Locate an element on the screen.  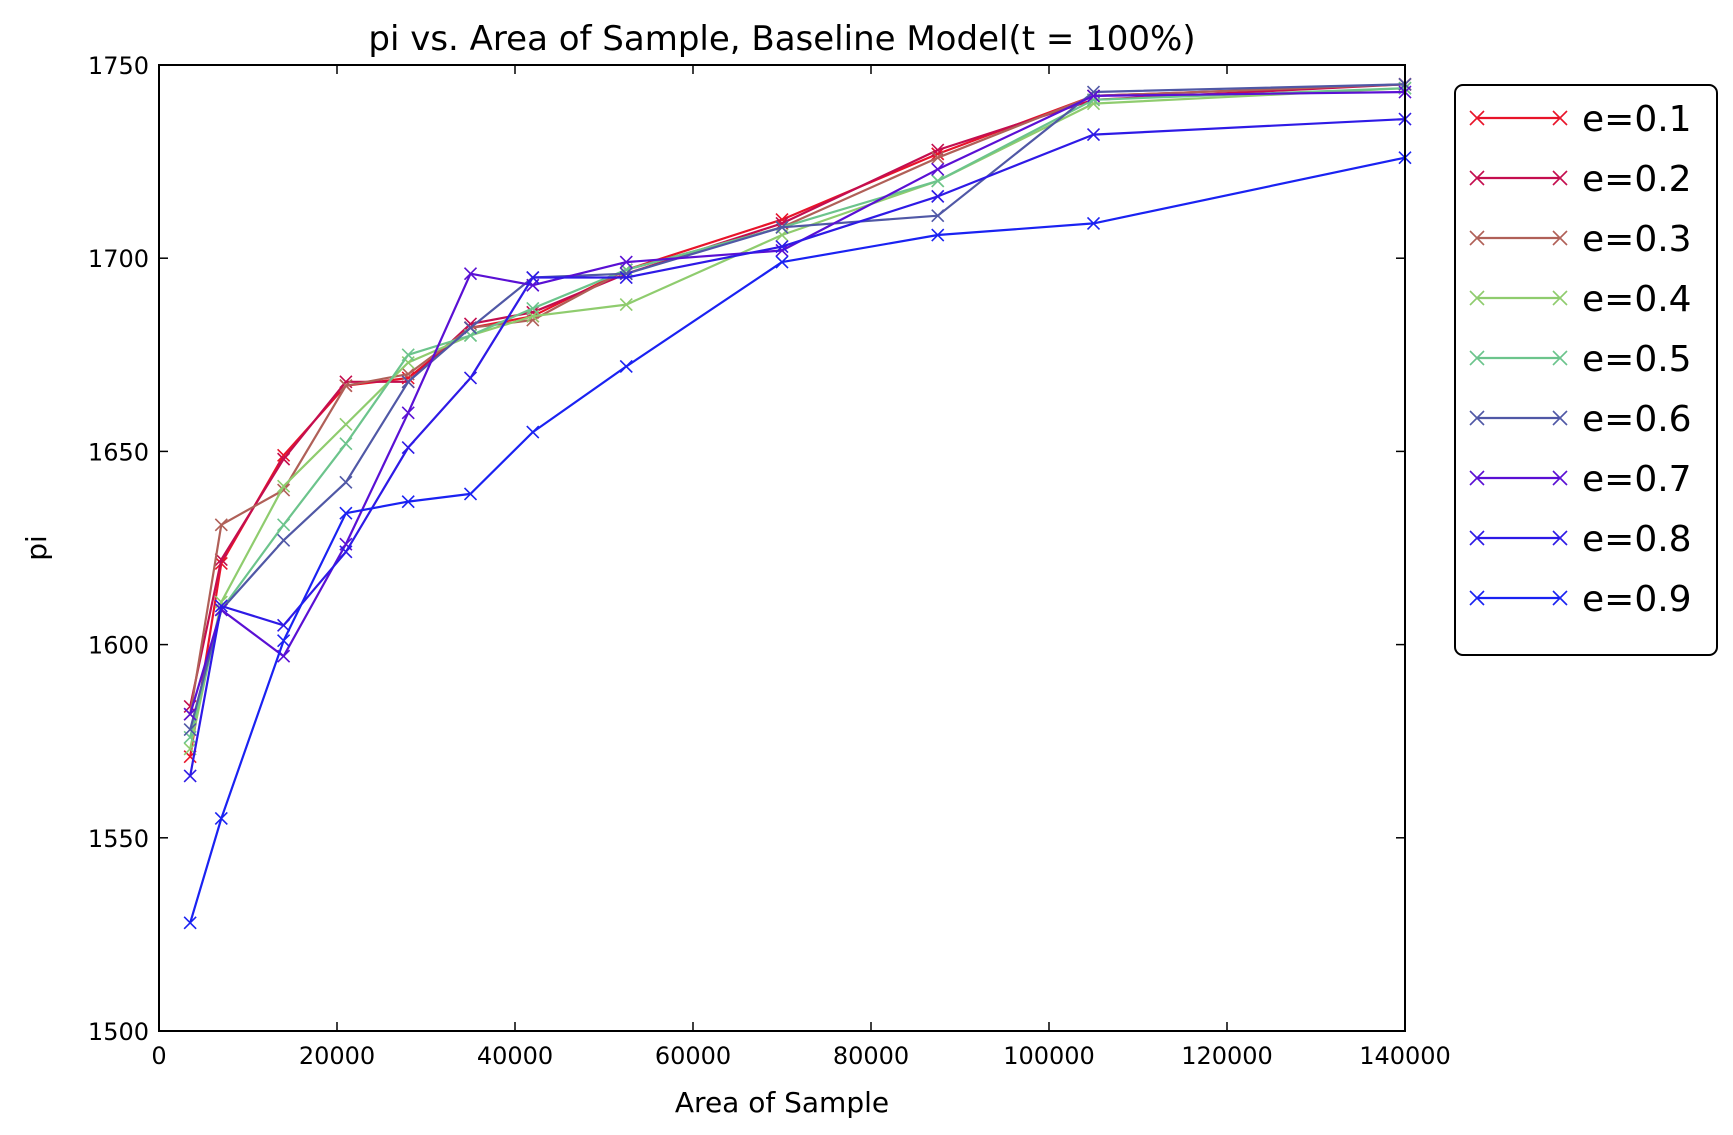
y-tick-label: 1500 is located at coordinates (118, 1032).